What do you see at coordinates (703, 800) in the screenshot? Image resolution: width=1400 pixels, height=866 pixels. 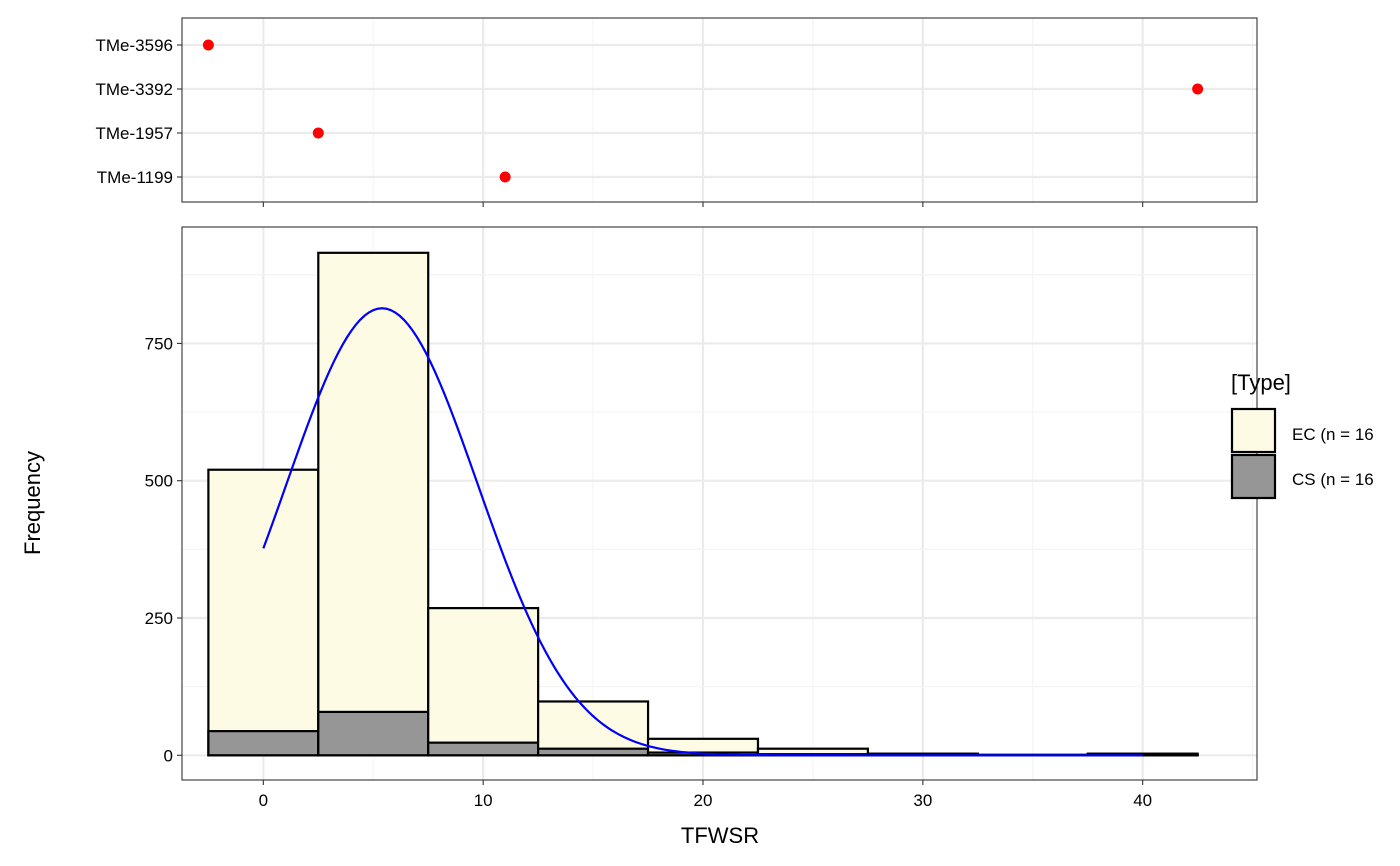 I see `x-tick-label: 20` at bounding box center [703, 800].